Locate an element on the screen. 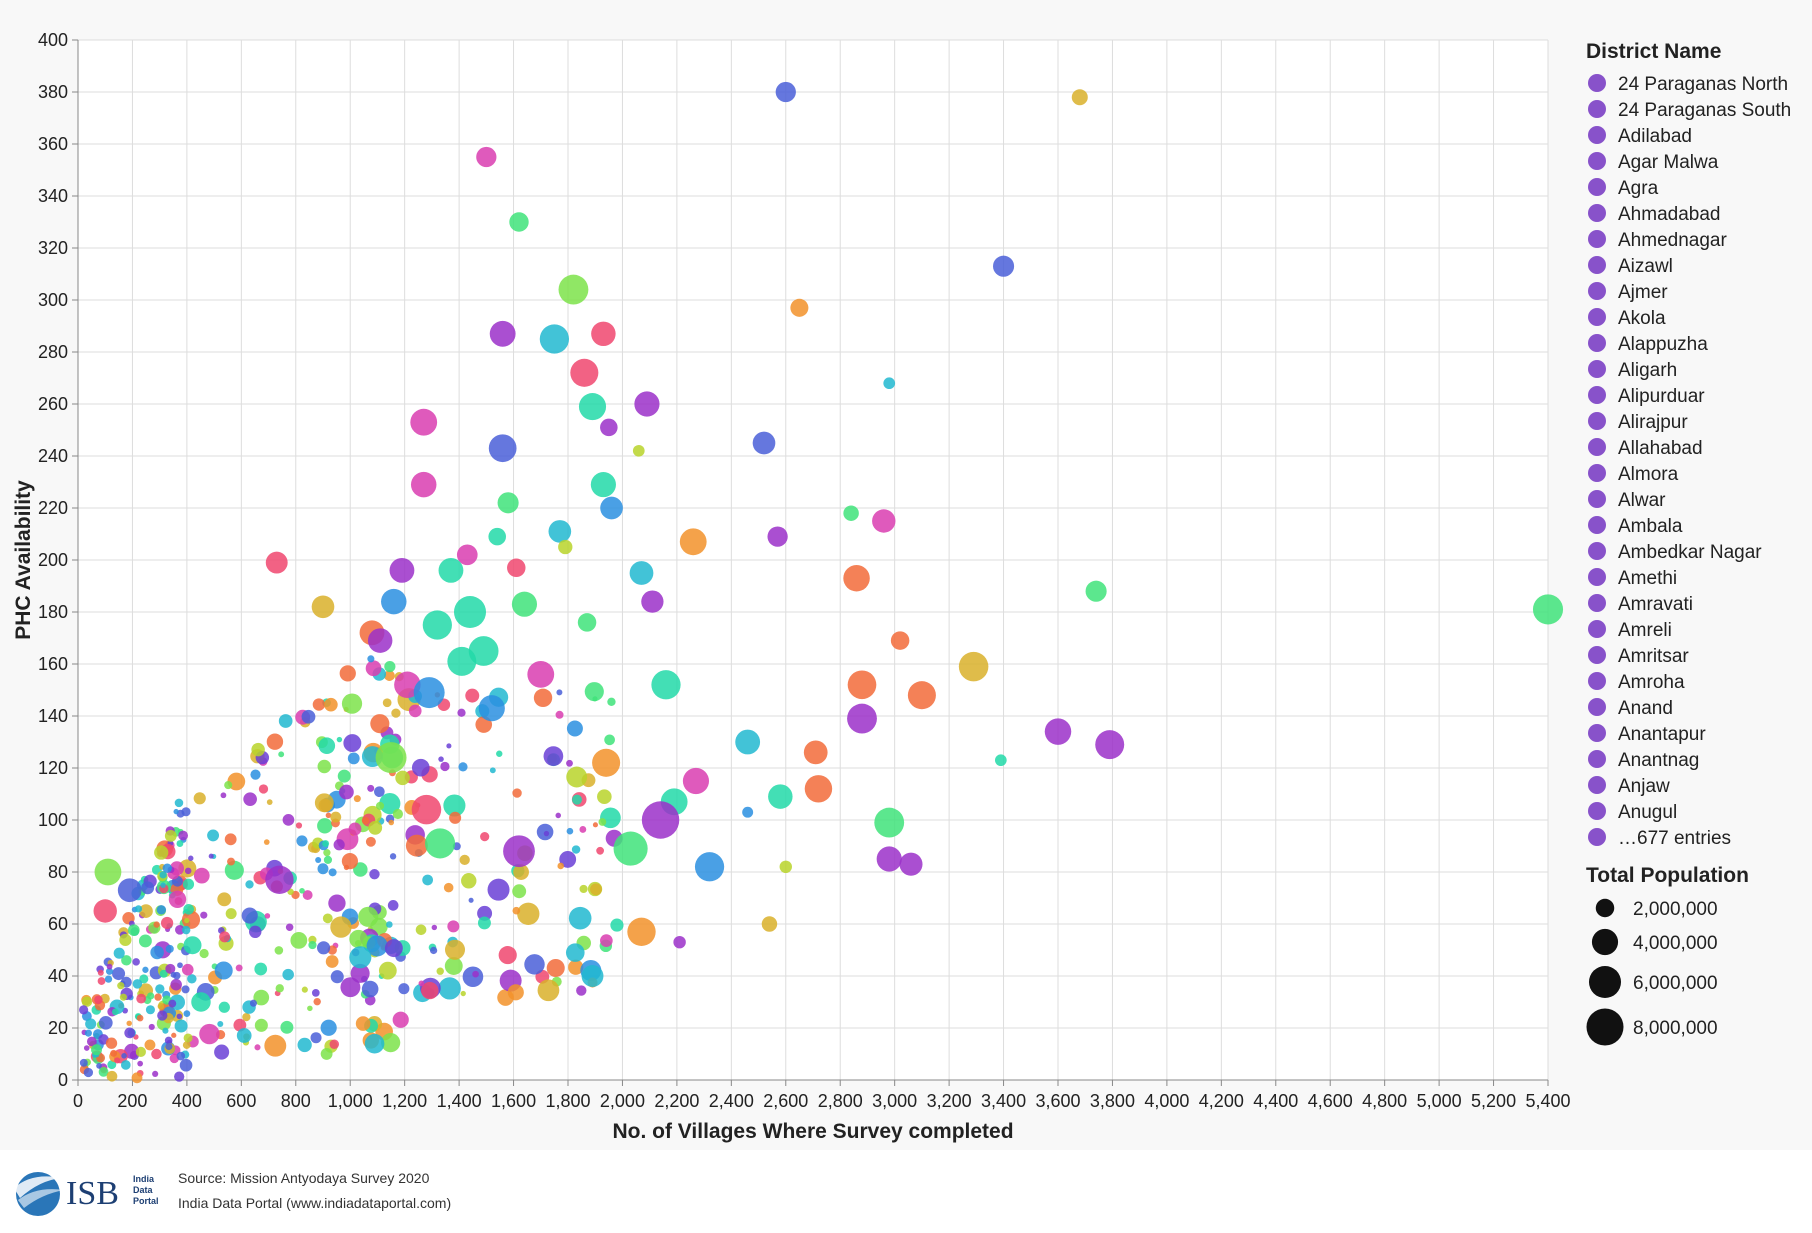 The width and height of the screenshot is (1812, 1233). x-tick-label: 1,000 is located at coordinates (350, 1101).